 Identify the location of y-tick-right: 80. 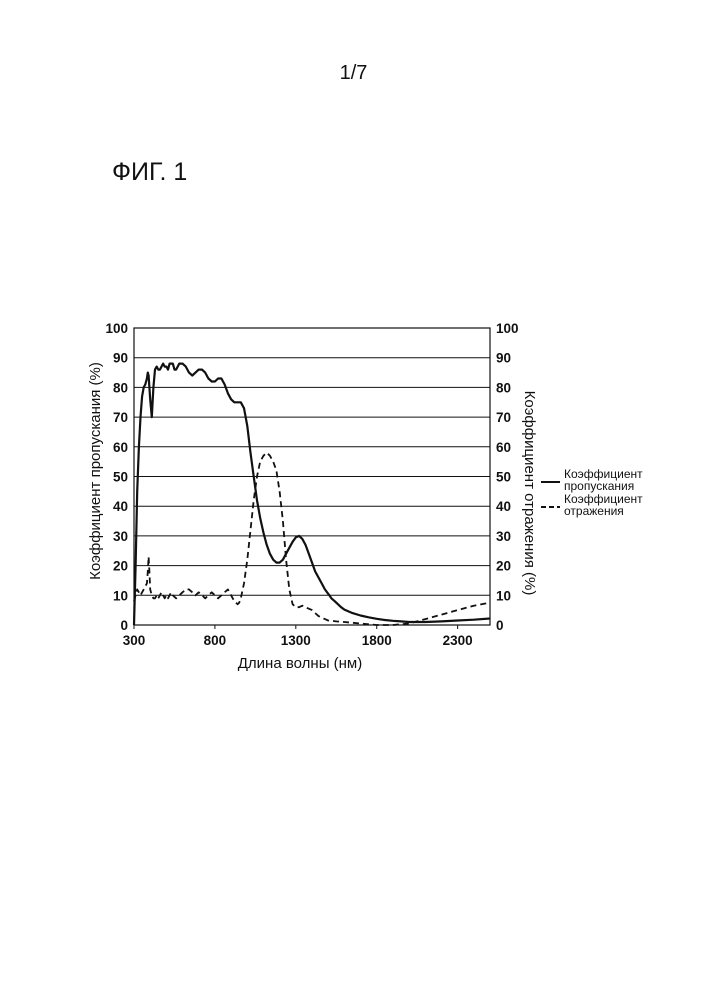
(503, 387).